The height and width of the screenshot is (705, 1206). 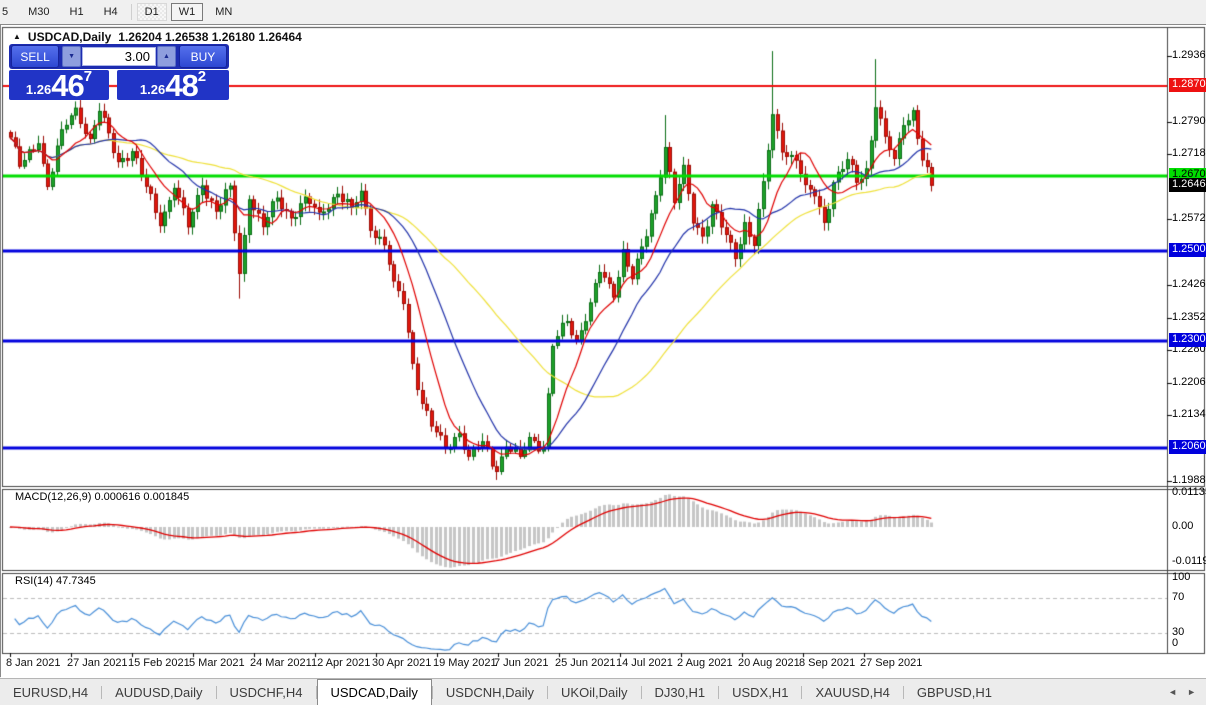 I want to click on rsi-axis-tick: 0, so click(x=1175, y=643).